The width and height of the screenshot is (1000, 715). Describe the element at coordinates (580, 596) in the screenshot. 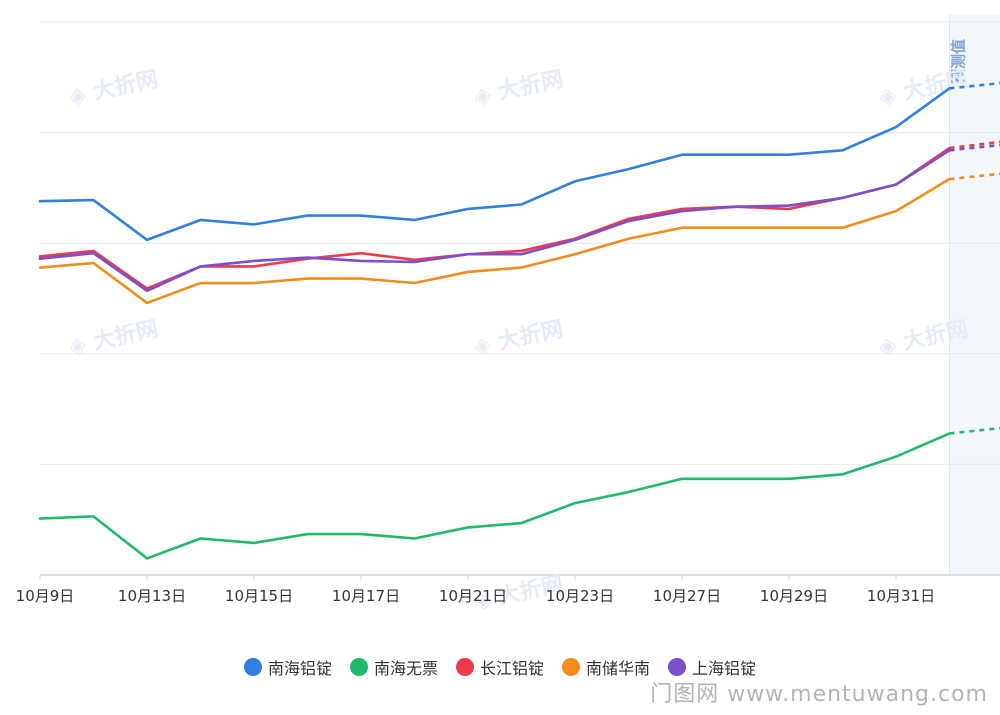

I see `x-tick-label: 10月23日` at that location.